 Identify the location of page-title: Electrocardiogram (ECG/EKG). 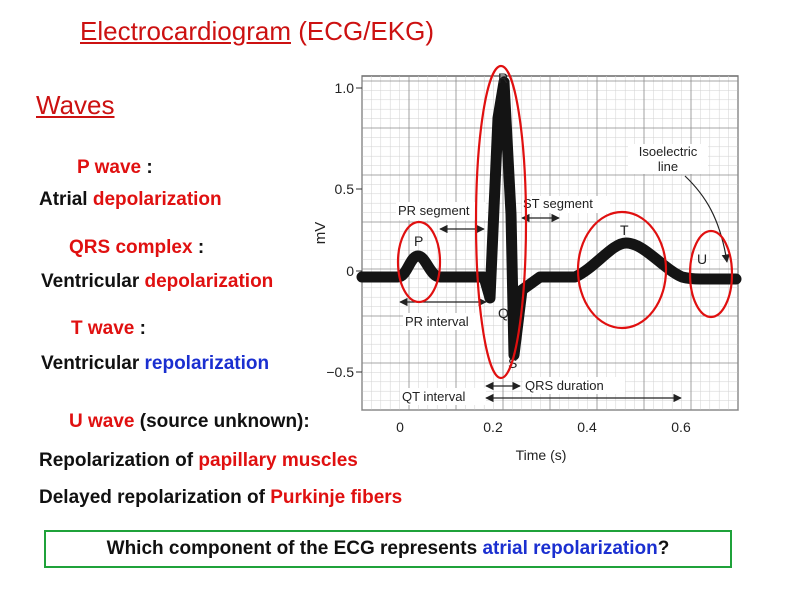
(257, 31).